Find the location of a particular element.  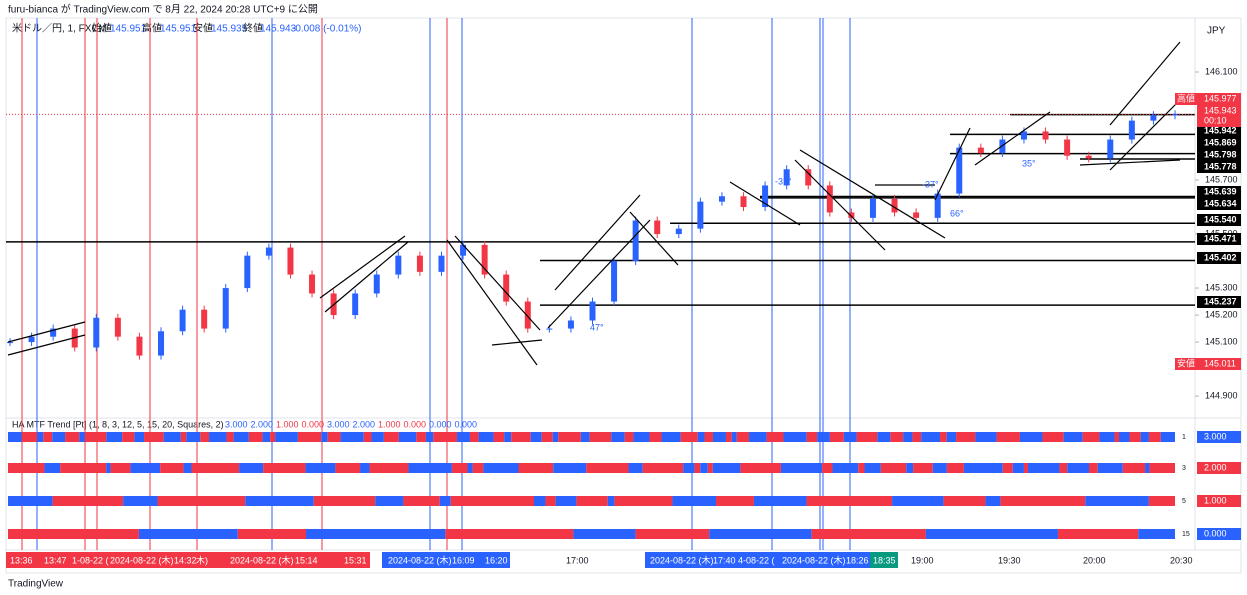

time-label: 17:40 is located at coordinates (724, 560).